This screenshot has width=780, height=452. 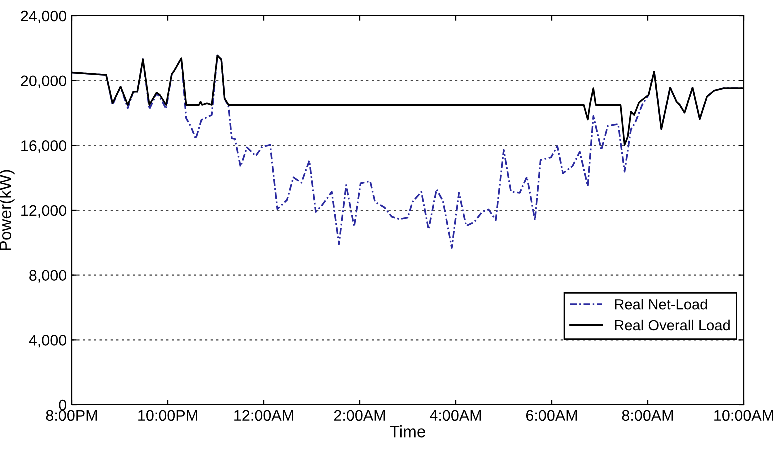 What do you see at coordinates (168, 416) in the screenshot?
I see `x-tick-label: 10:00PM` at bounding box center [168, 416].